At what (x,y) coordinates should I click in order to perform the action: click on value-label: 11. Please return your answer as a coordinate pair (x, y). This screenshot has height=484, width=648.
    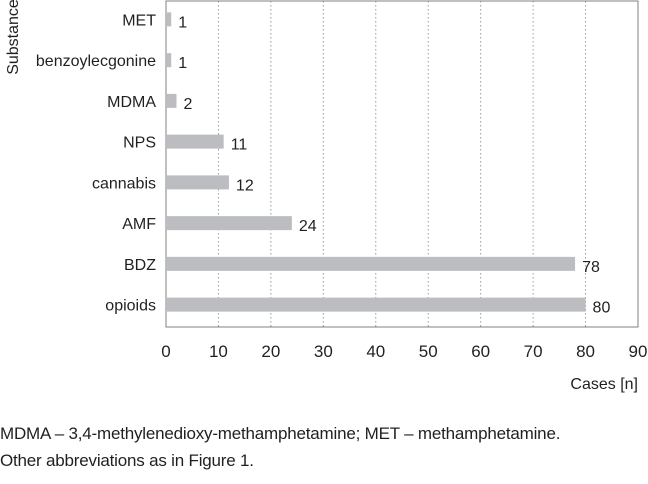
    Looking at the image, I should click on (239, 145).